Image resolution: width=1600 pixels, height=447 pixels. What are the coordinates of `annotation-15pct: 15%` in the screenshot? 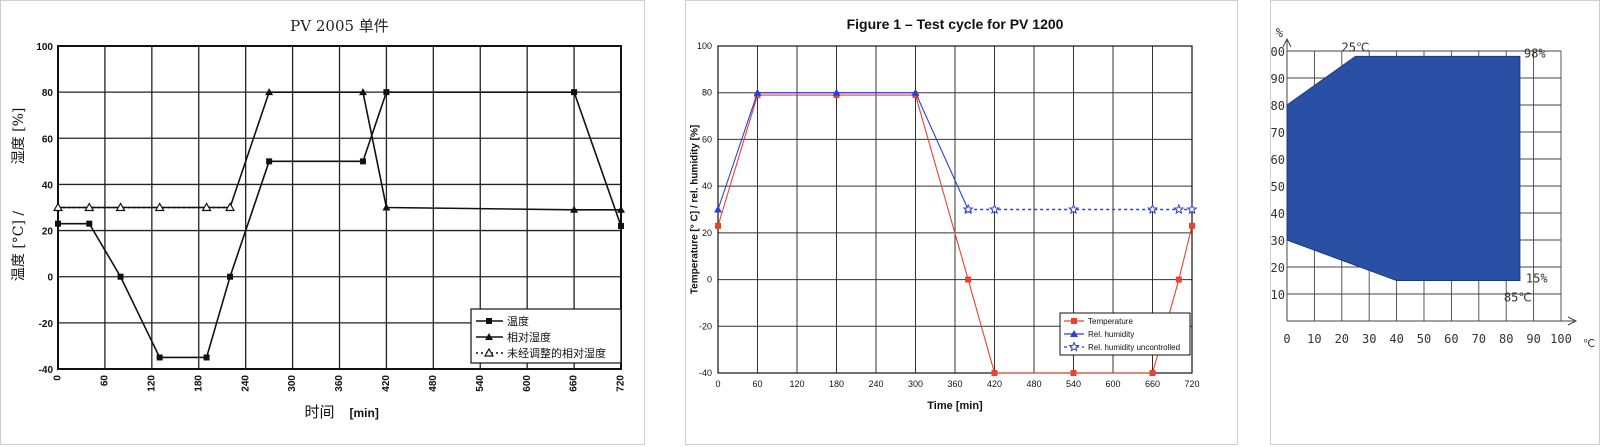 It's located at (1537, 279).